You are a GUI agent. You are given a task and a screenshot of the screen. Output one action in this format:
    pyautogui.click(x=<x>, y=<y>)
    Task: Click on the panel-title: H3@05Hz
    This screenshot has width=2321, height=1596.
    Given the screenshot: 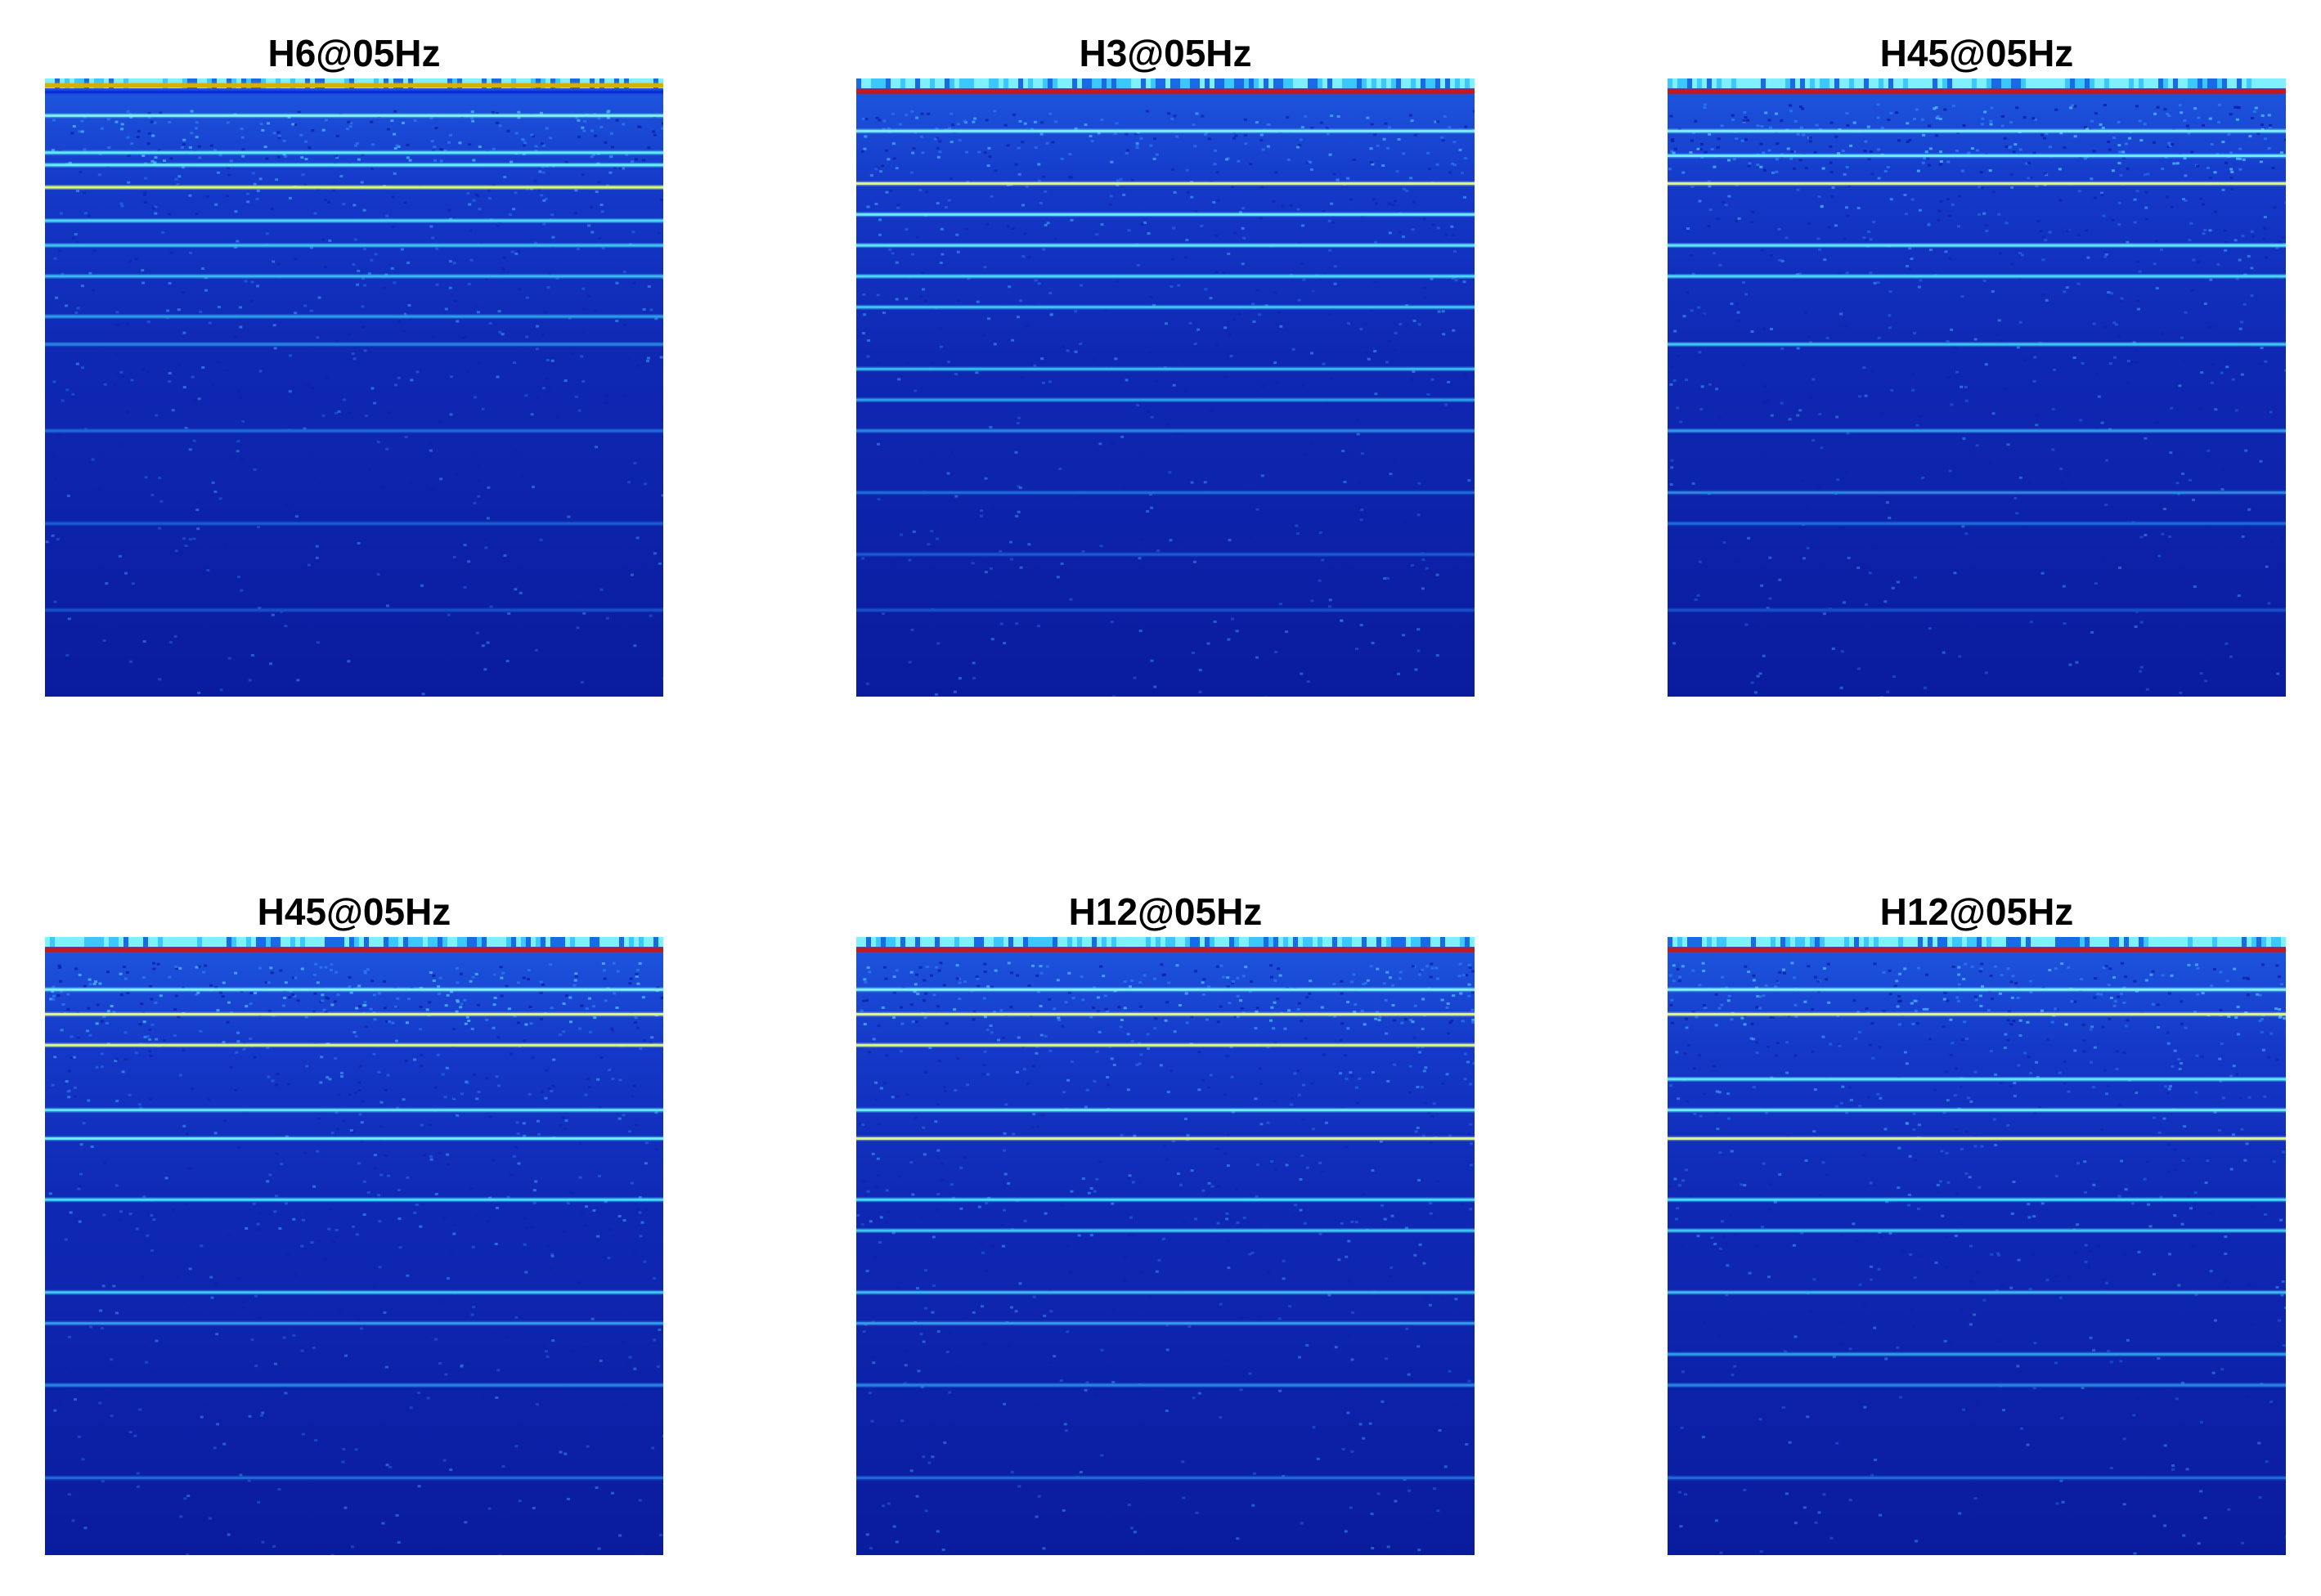 What is the action you would take?
    pyautogui.click(x=1165, y=53)
    